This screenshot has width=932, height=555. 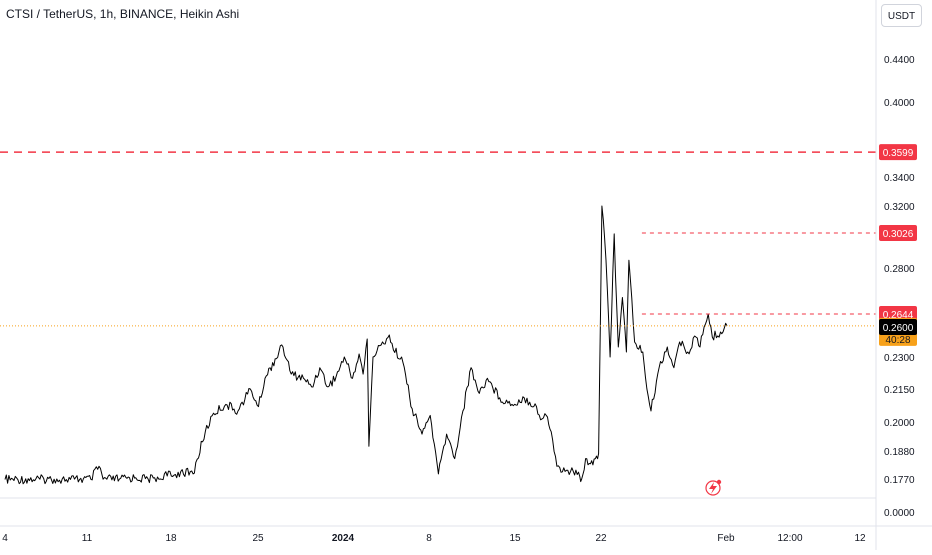 I want to click on time-axis: 4 11 18 25 2024 8 15 22 Feb 12:00 12, so click(x=466, y=520).